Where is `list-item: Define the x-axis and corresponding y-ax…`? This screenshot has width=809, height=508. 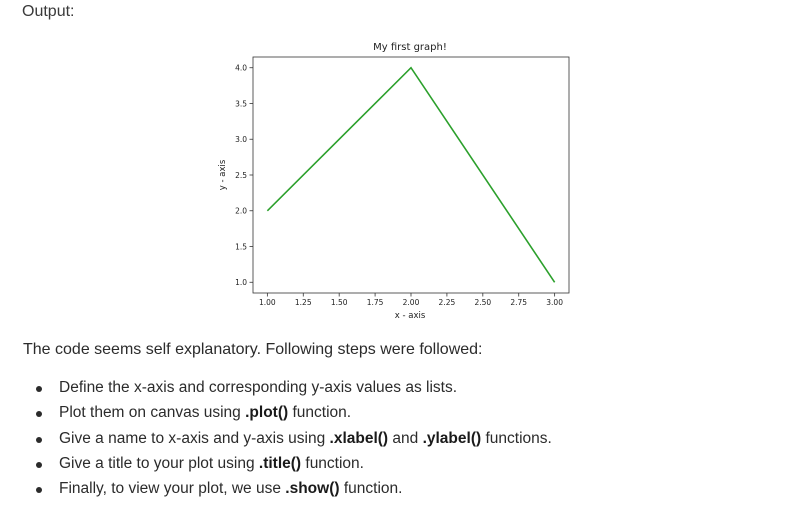 list-item: Define the x-axis and corresponding y-ax… is located at coordinates (288, 387).